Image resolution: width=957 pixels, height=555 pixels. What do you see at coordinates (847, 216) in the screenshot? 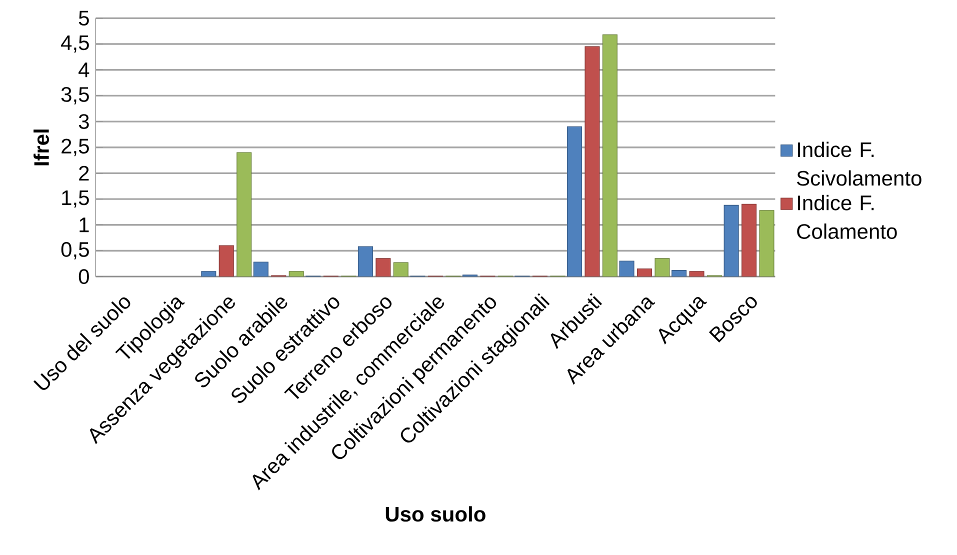
I see `legend-label: Indice F. Colamento` at bounding box center [847, 216].